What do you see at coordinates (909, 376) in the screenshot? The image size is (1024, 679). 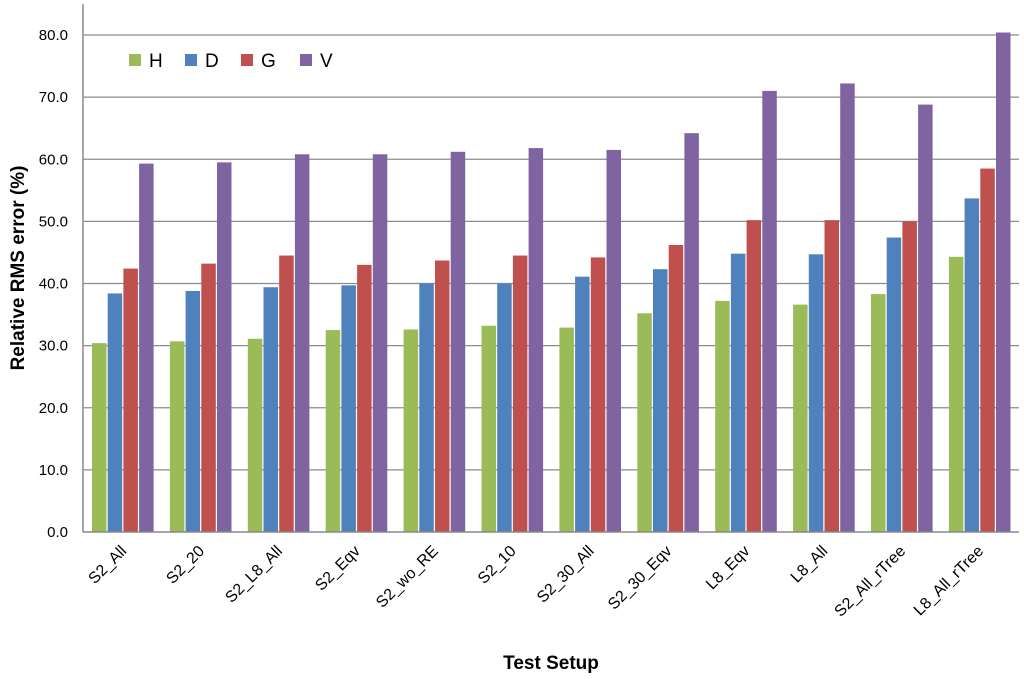 I see `bar-g-s2-all-rtree` at bounding box center [909, 376].